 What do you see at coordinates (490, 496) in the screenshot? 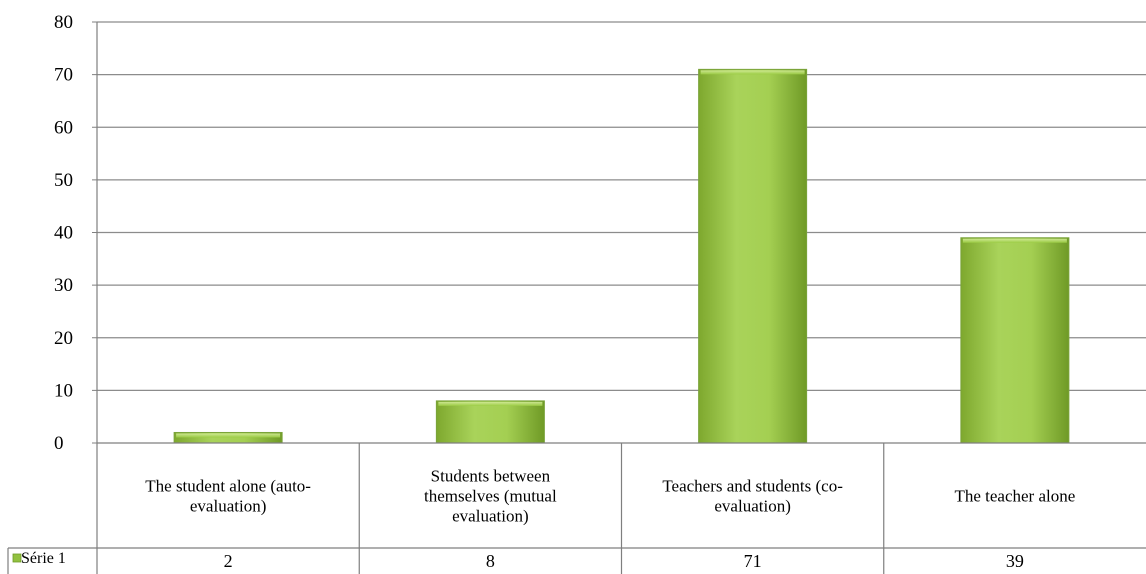
I see `category-label: themselves (mutual` at bounding box center [490, 496].